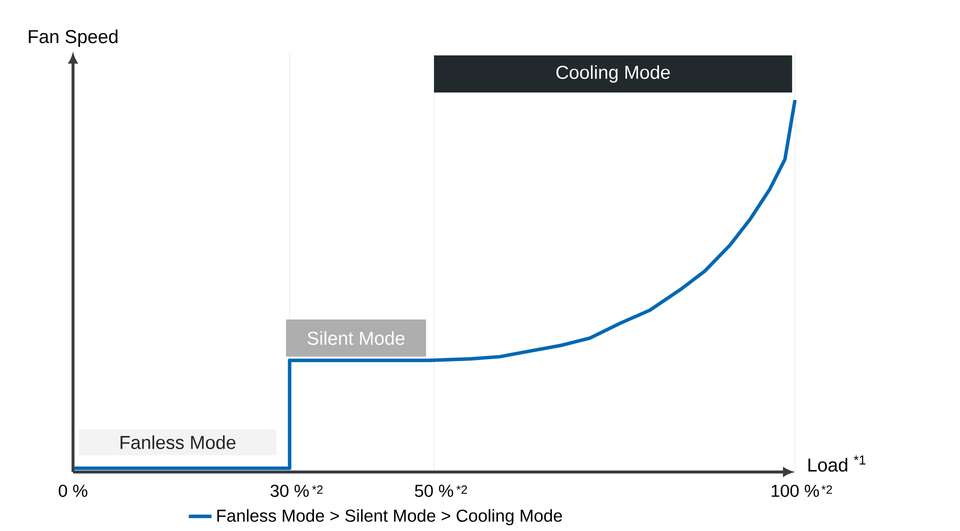 The image size is (960, 531). What do you see at coordinates (795, 490) in the screenshot?
I see `x-tick-label: 100 %` at bounding box center [795, 490].